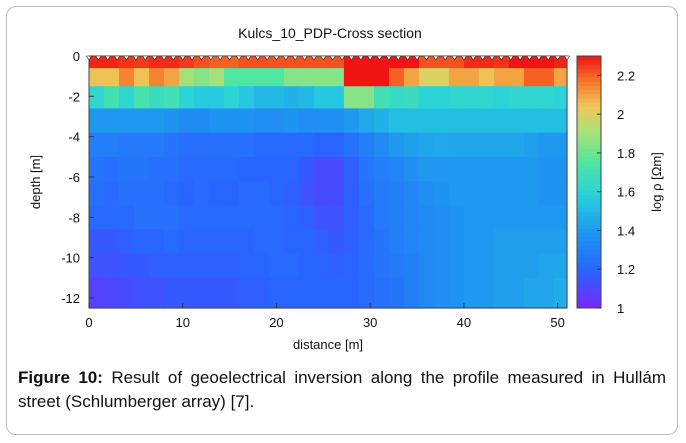 This screenshot has width=686, height=443. What do you see at coordinates (656, 182) in the screenshot?
I see `colorbar-label: log ρ [Ωm]` at bounding box center [656, 182].